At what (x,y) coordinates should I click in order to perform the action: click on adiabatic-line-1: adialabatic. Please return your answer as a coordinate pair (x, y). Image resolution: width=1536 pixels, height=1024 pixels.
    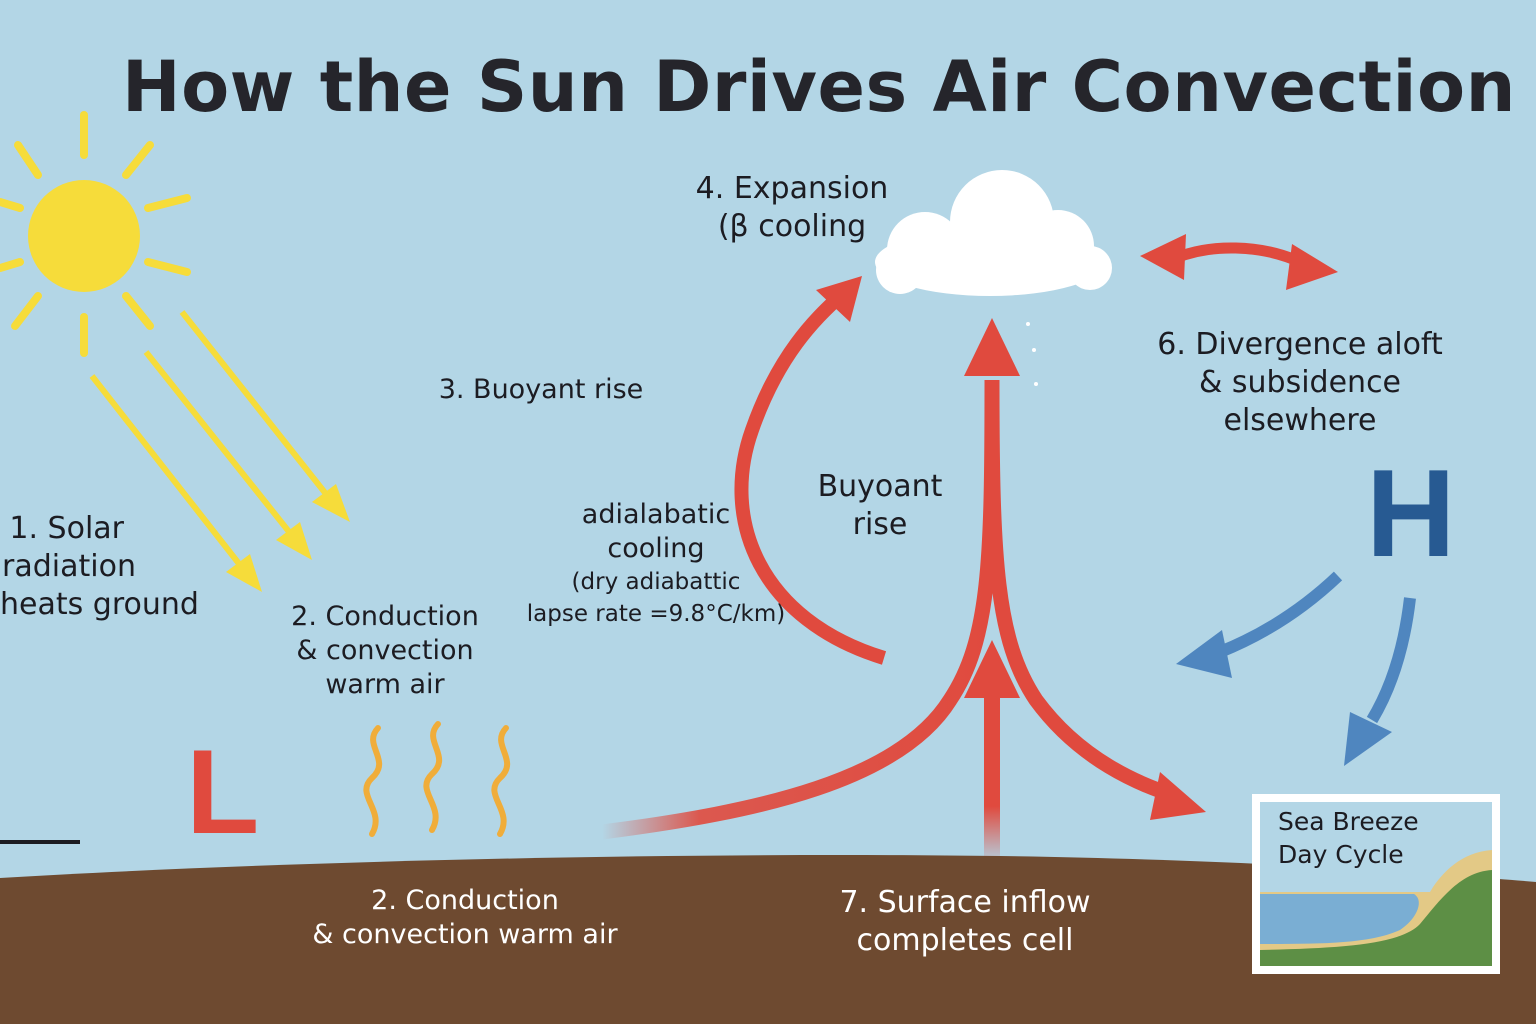
    Looking at the image, I should click on (656, 514).